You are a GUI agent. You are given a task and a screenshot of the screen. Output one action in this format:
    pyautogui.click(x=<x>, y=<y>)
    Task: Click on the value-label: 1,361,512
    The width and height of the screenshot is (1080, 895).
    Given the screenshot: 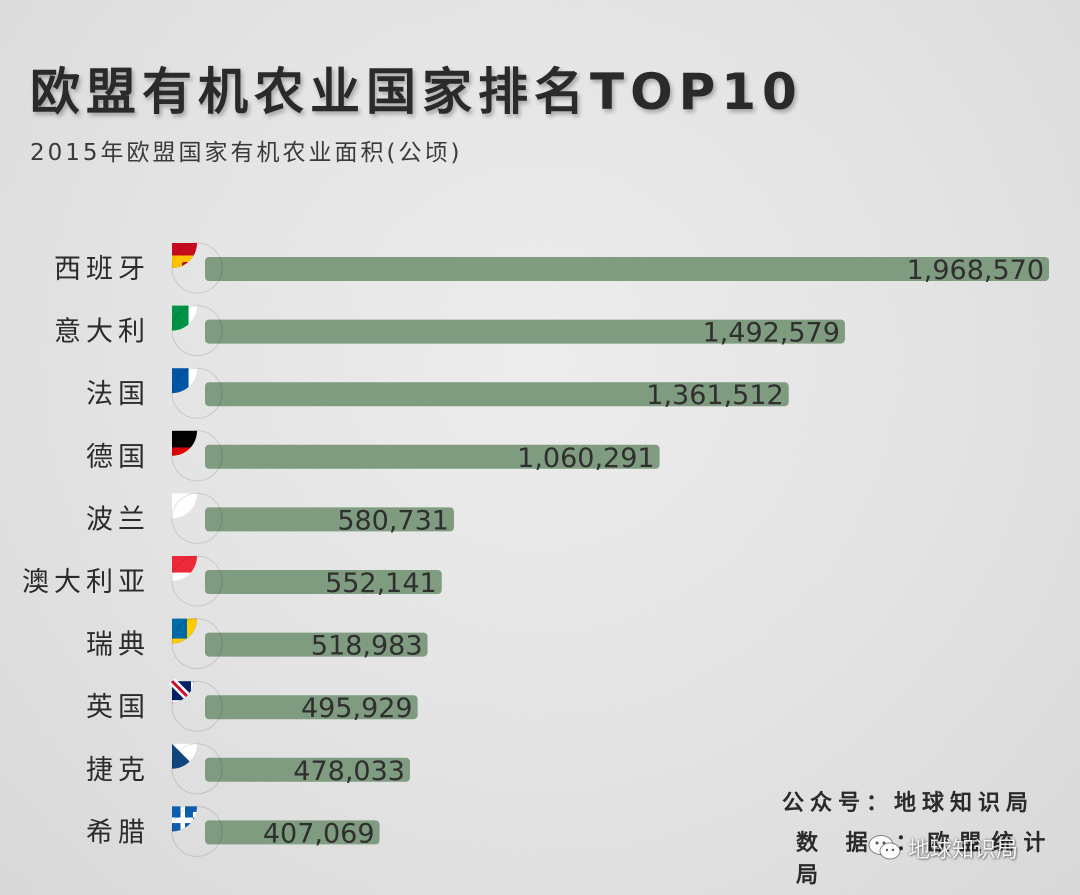 What is the action you would take?
    pyautogui.click(x=714, y=395)
    